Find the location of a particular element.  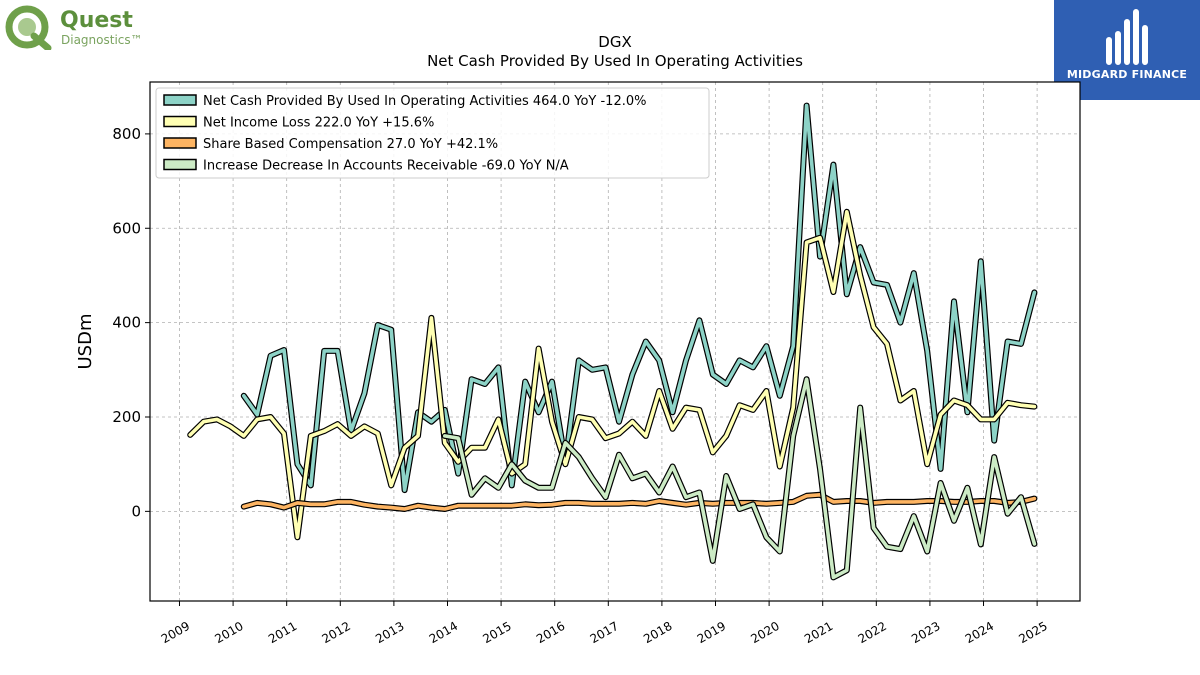

x-tick-label: 2024 is located at coordinates (979, 632).